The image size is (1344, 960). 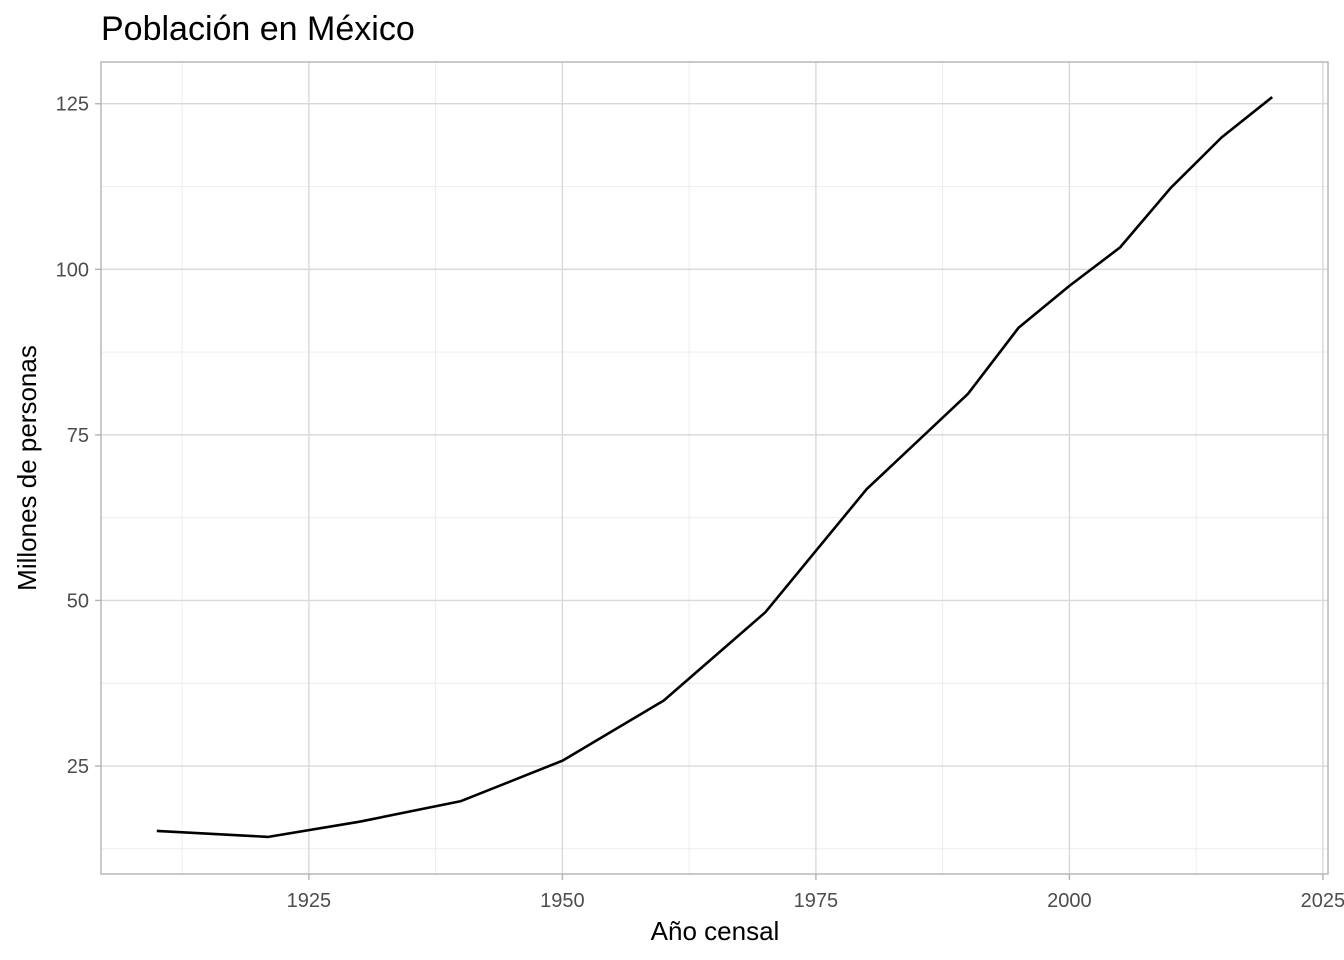 What do you see at coordinates (78, 601) in the screenshot?
I see `y-tick-label: 50` at bounding box center [78, 601].